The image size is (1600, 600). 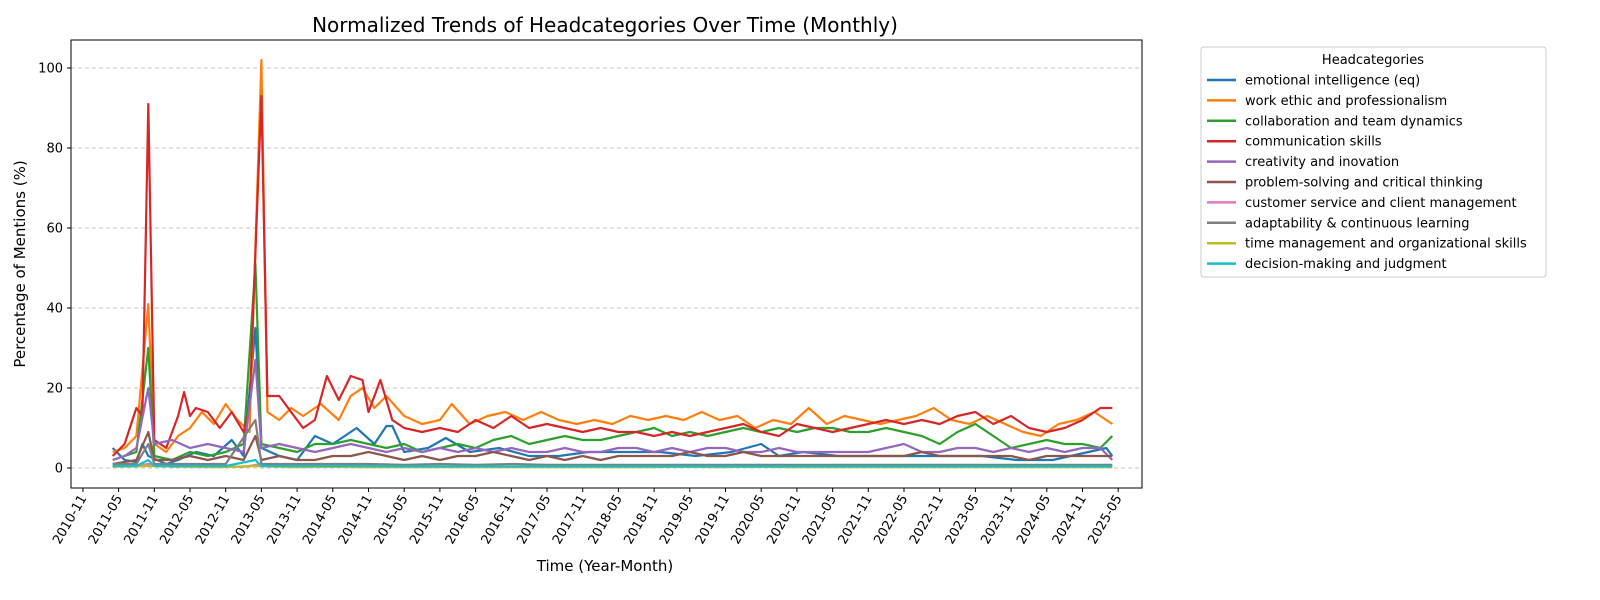 What do you see at coordinates (1357, 223) in the screenshot?
I see `legend-label: adaptability & continuous learning` at bounding box center [1357, 223].